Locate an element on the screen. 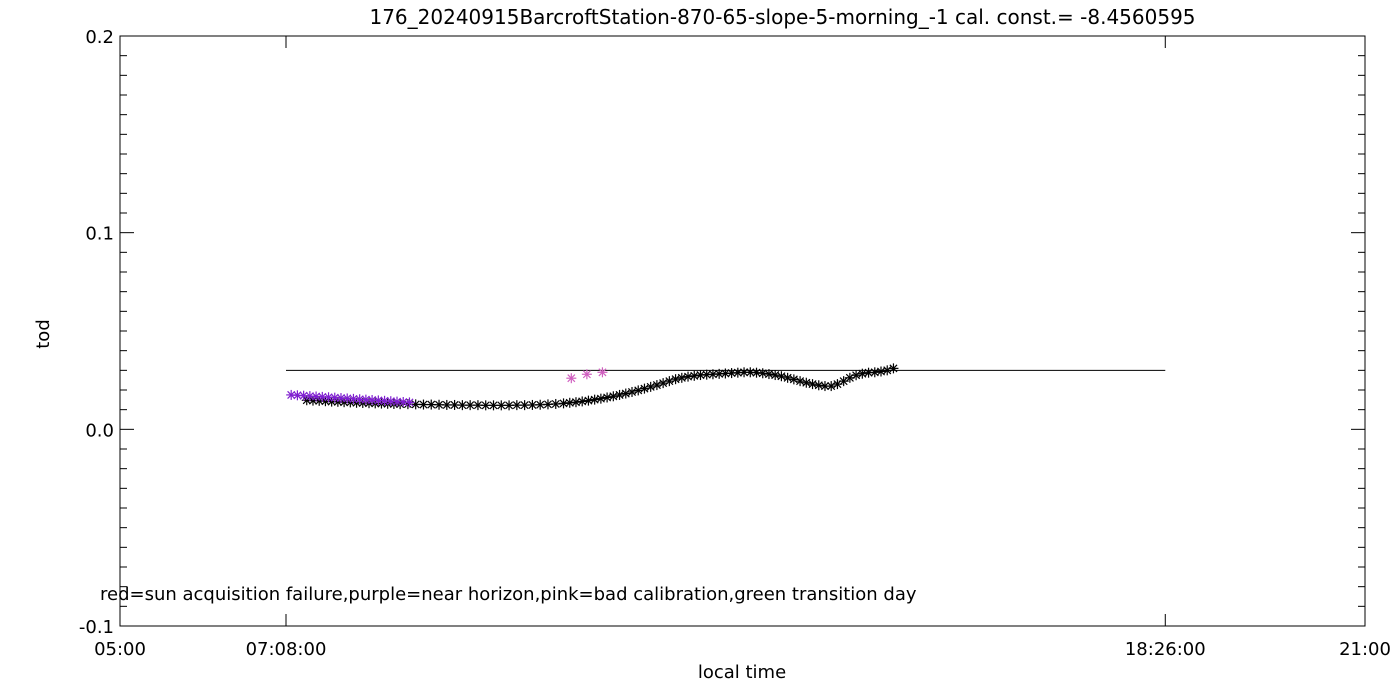 The height and width of the screenshot is (700, 1400). x-tick-label: 18:26:00 is located at coordinates (1165, 649).